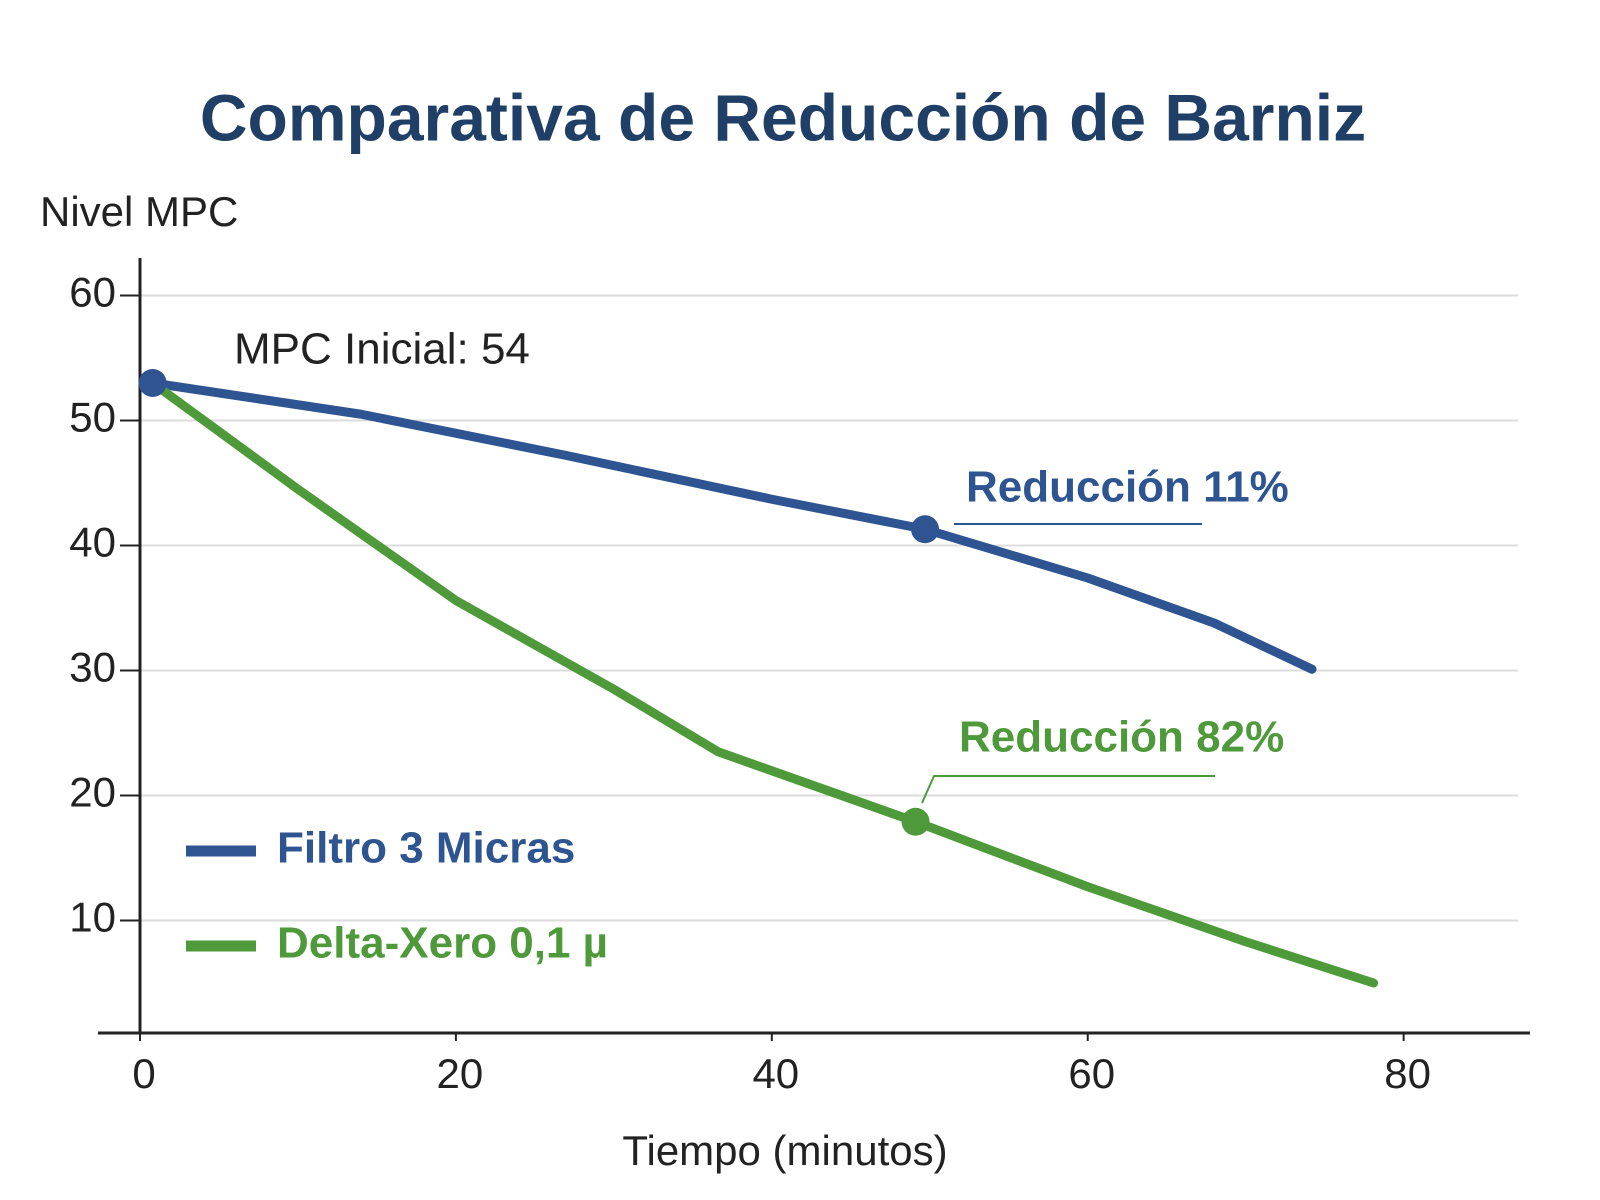 Image resolution: width=1600 pixels, height=1200 pixels. What do you see at coordinates (775, 1073) in the screenshot?
I see `x-tick-label: 40` at bounding box center [775, 1073].